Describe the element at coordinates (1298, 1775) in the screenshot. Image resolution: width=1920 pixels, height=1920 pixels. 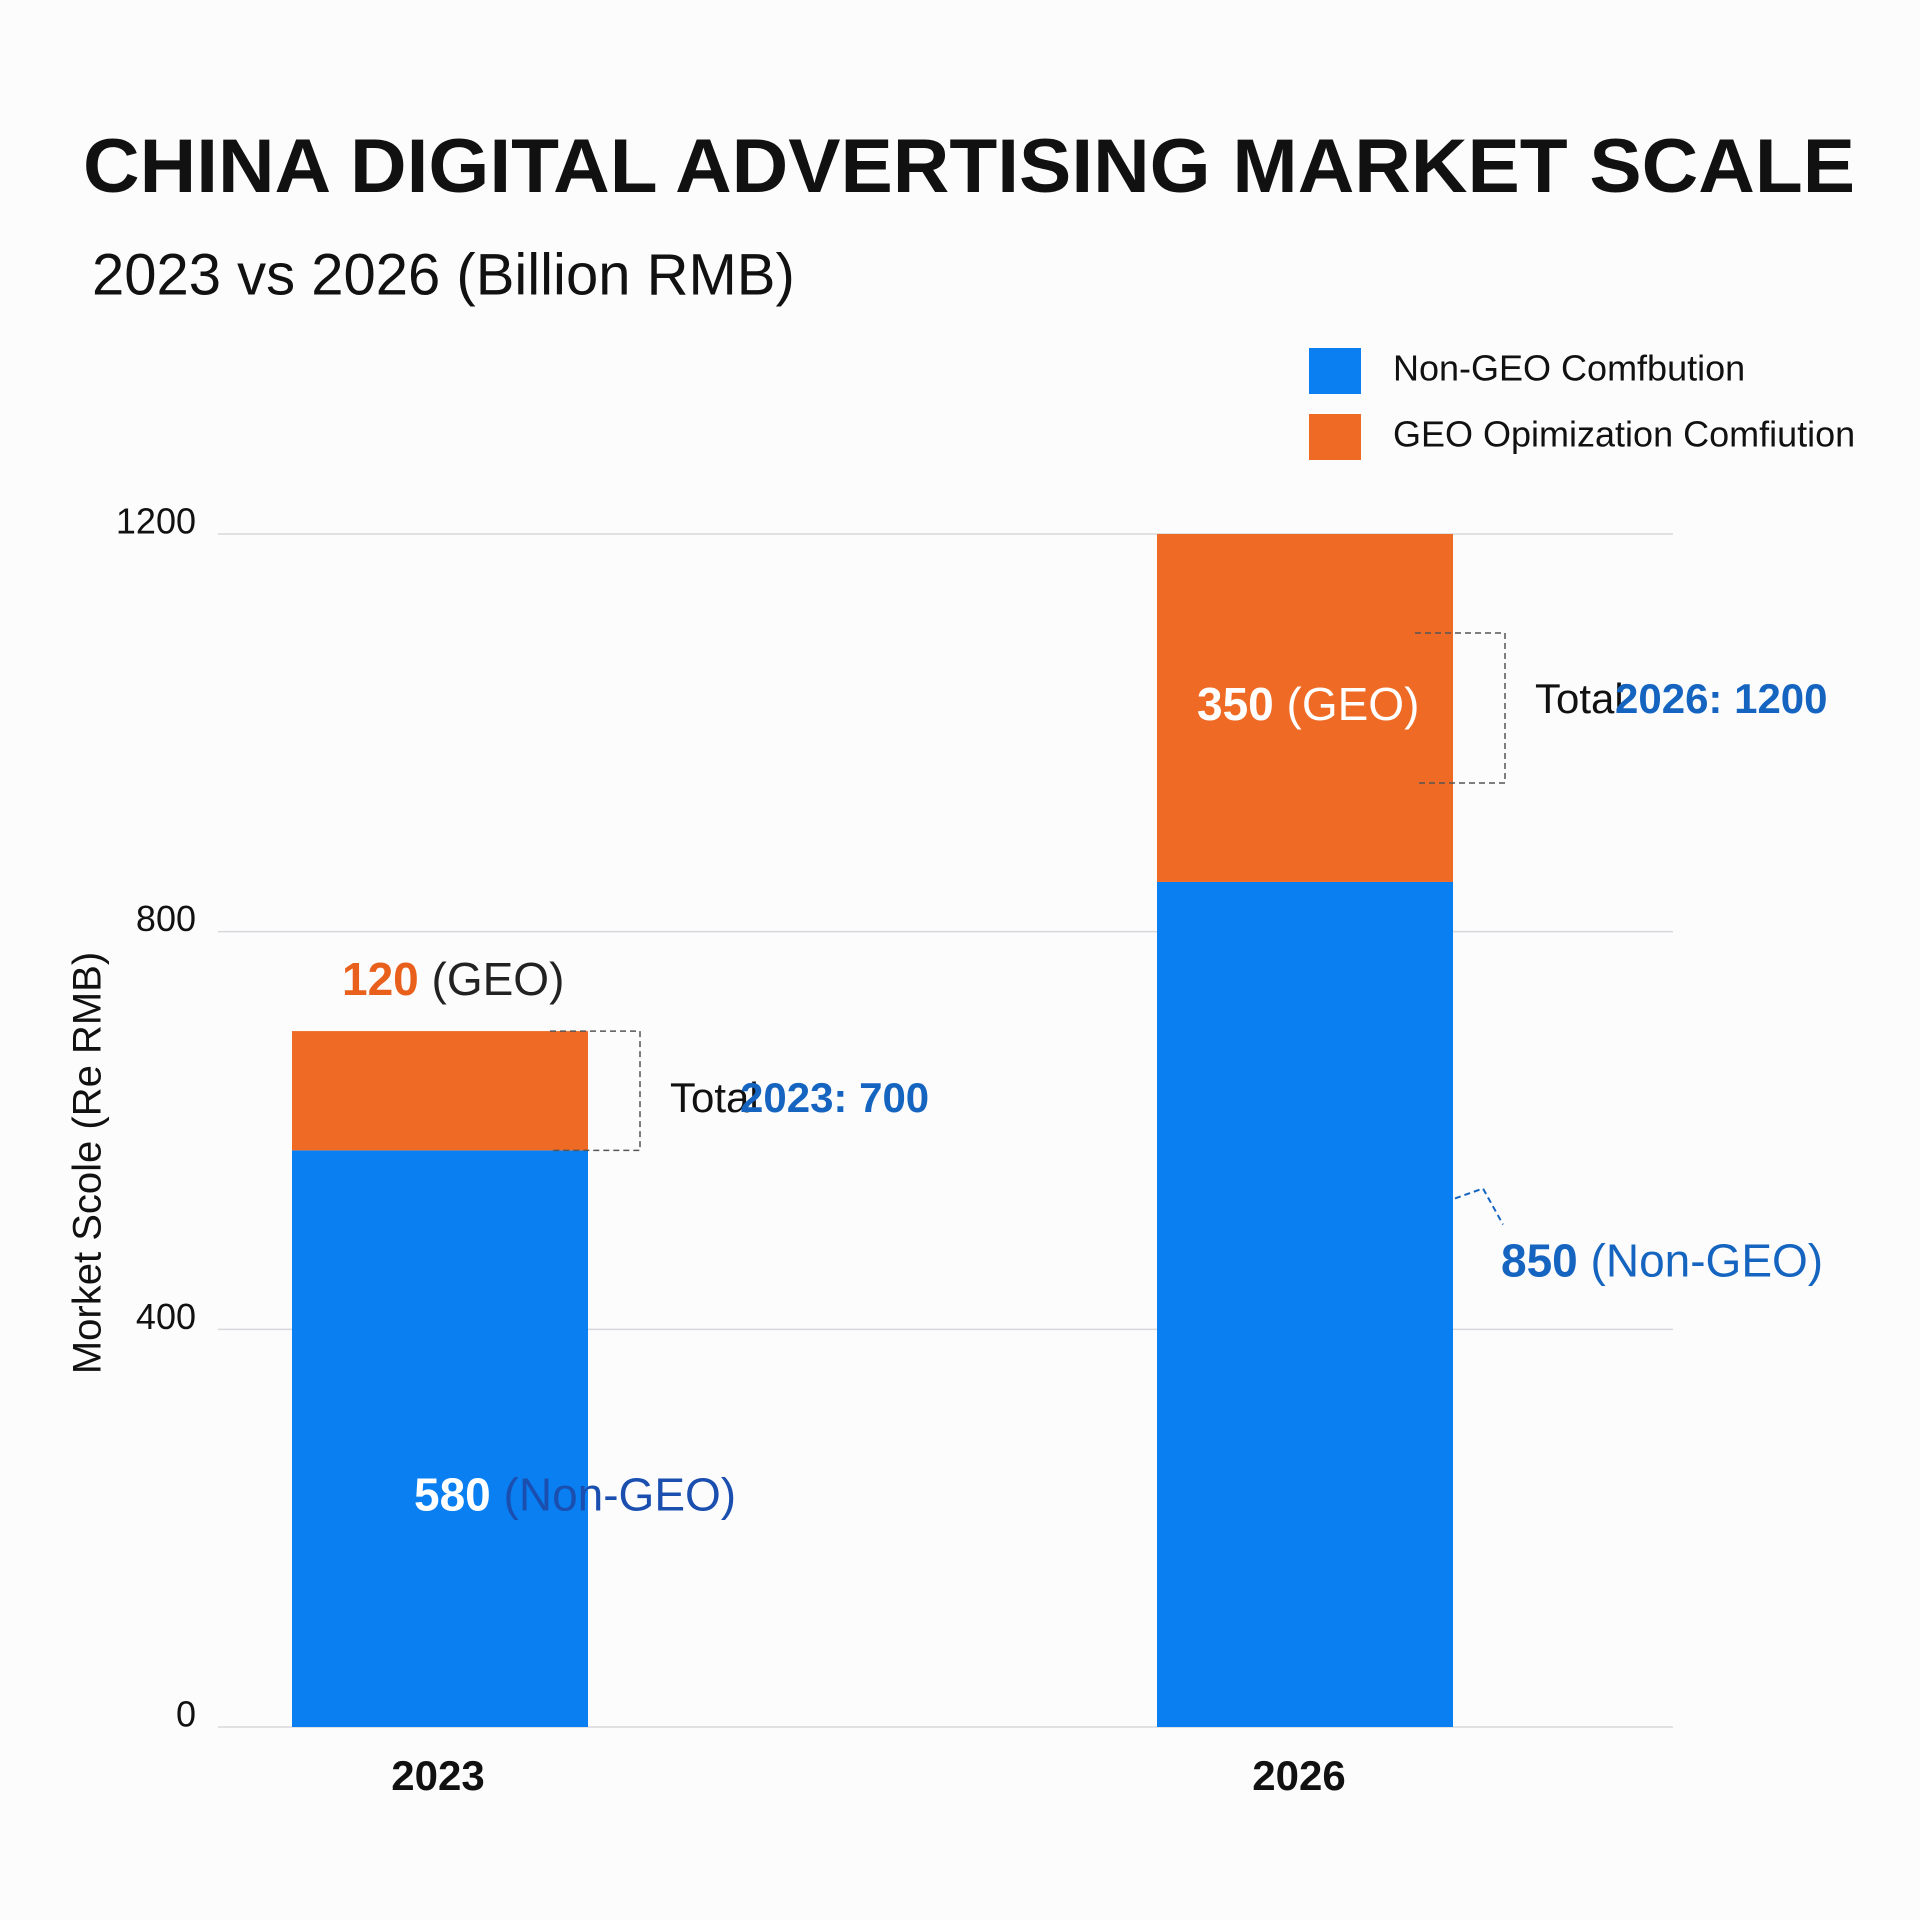
I see `x-tick-label: 2026` at that location.